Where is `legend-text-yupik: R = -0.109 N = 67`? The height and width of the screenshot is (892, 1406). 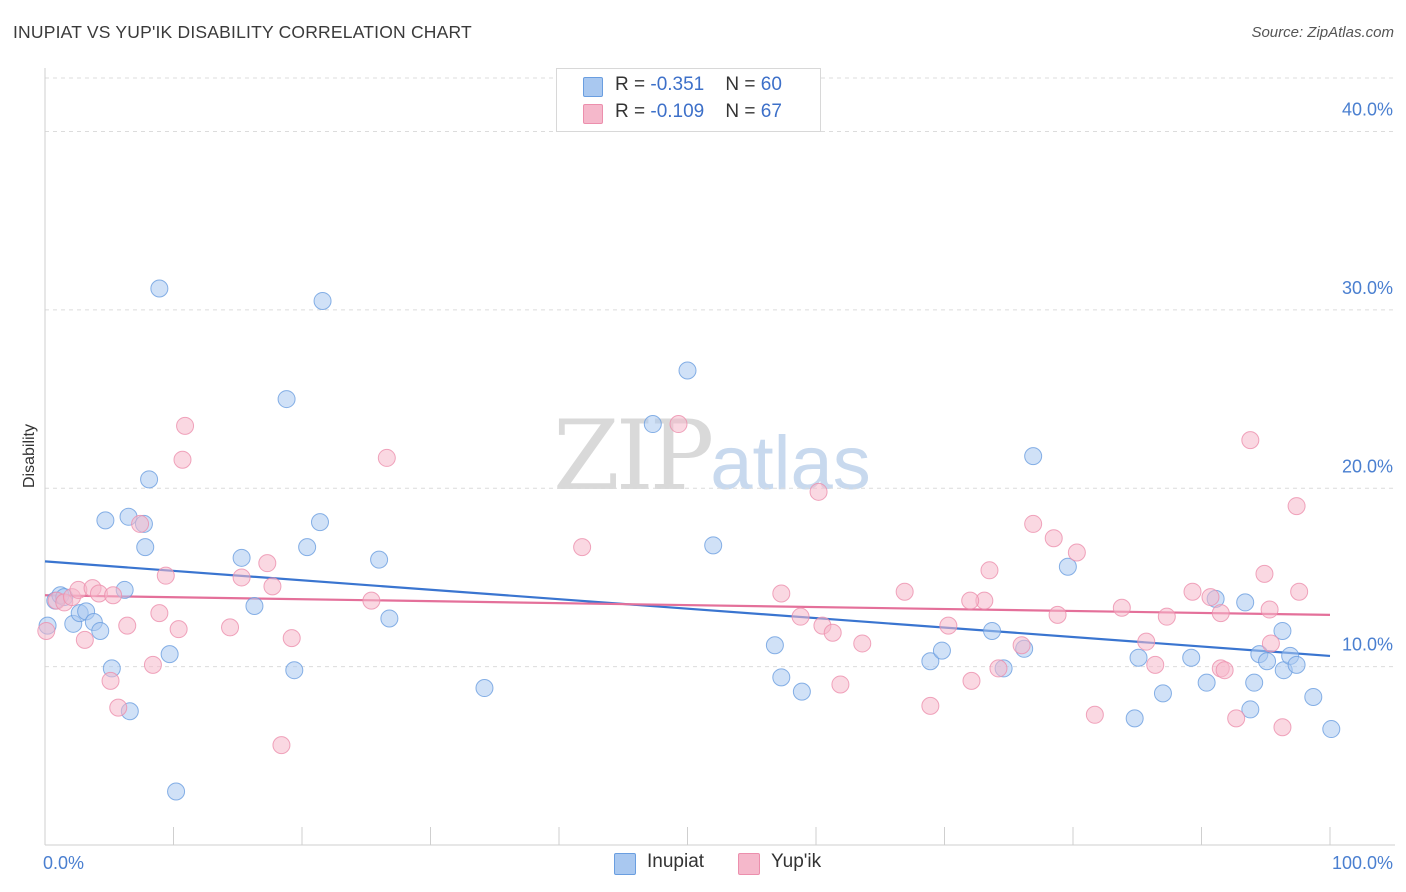
legend-text-yupik: R = -0.109 N = 67 is located at coordinates (698, 112).